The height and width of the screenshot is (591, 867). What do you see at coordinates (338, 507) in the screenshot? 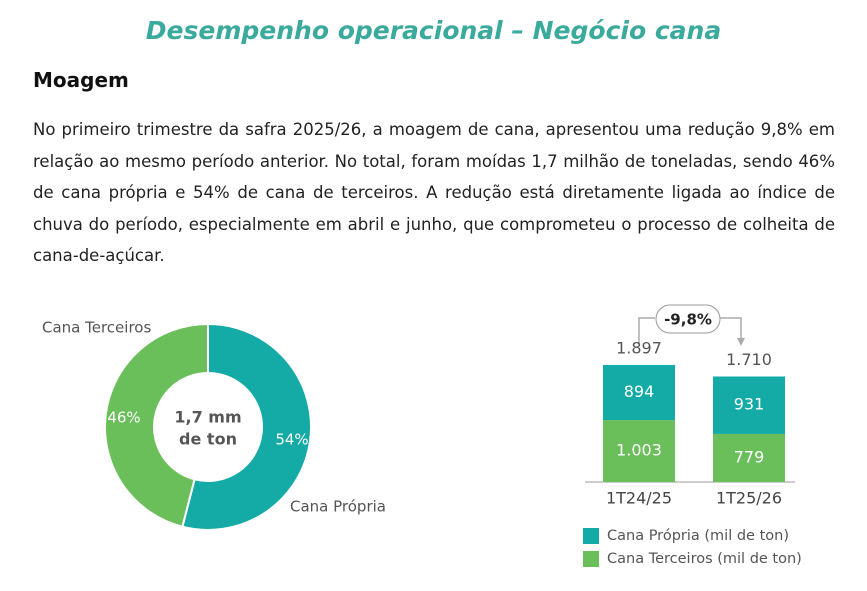
I see `category-label: Cana Própria` at bounding box center [338, 507].